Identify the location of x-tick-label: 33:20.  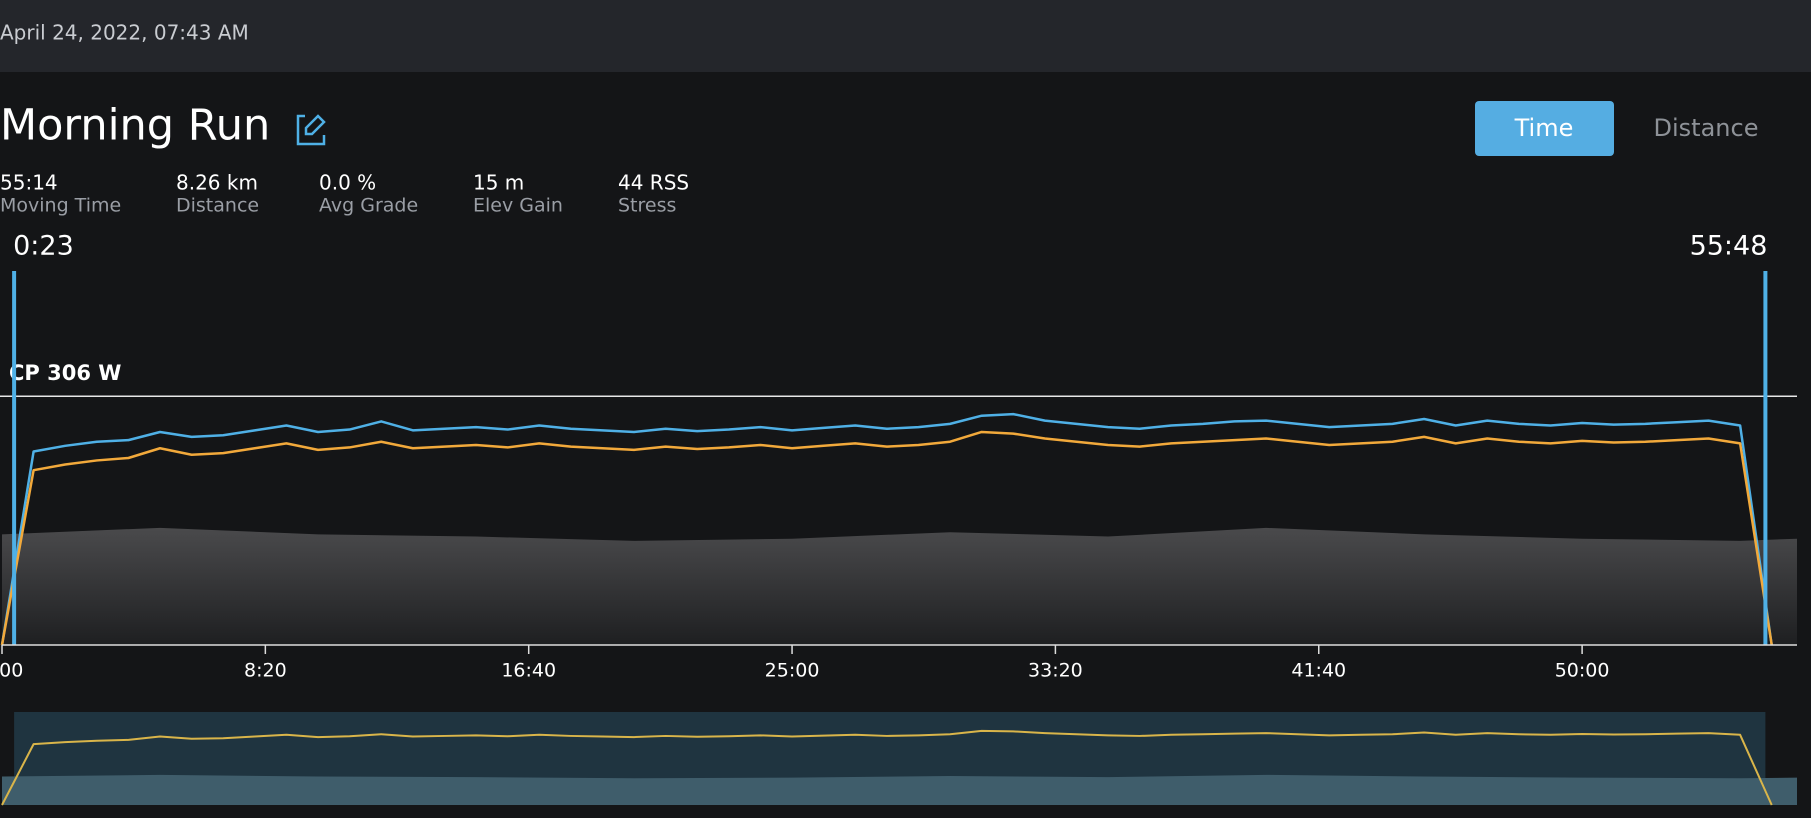
(1055, 671).